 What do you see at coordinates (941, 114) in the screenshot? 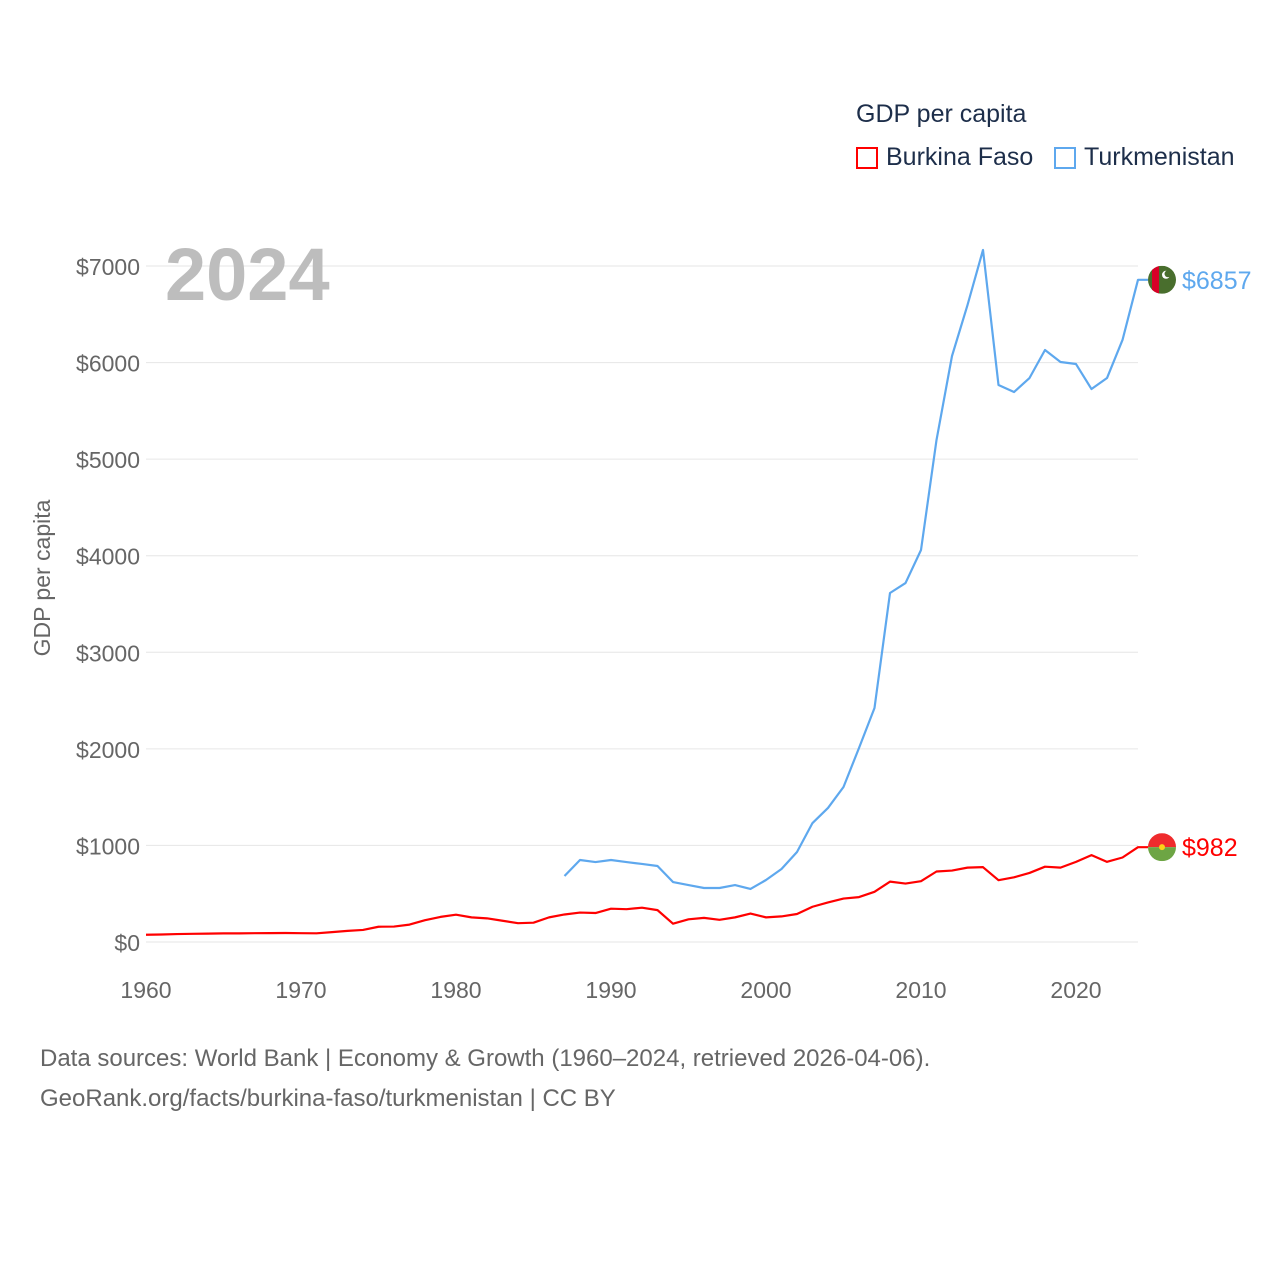
I see `legend-title: GDP per capita` at bounding box center [941, 114].